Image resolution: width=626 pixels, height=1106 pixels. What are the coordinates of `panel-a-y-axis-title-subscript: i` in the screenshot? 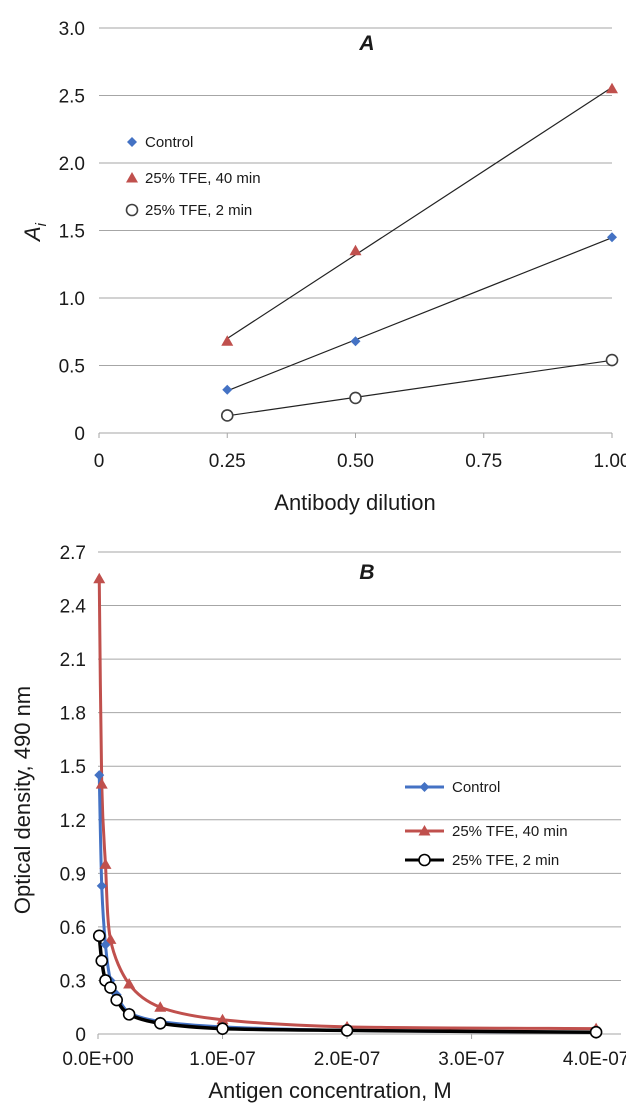 It's located at (41, 224).